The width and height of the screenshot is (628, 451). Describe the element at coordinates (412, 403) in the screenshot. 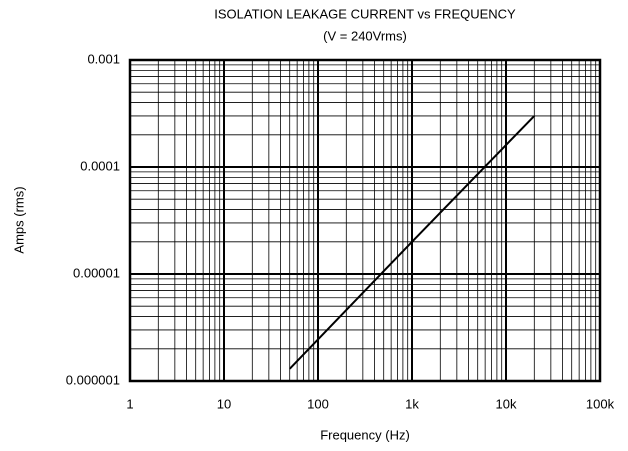

I see `x-tick-label: 1k` at that location.